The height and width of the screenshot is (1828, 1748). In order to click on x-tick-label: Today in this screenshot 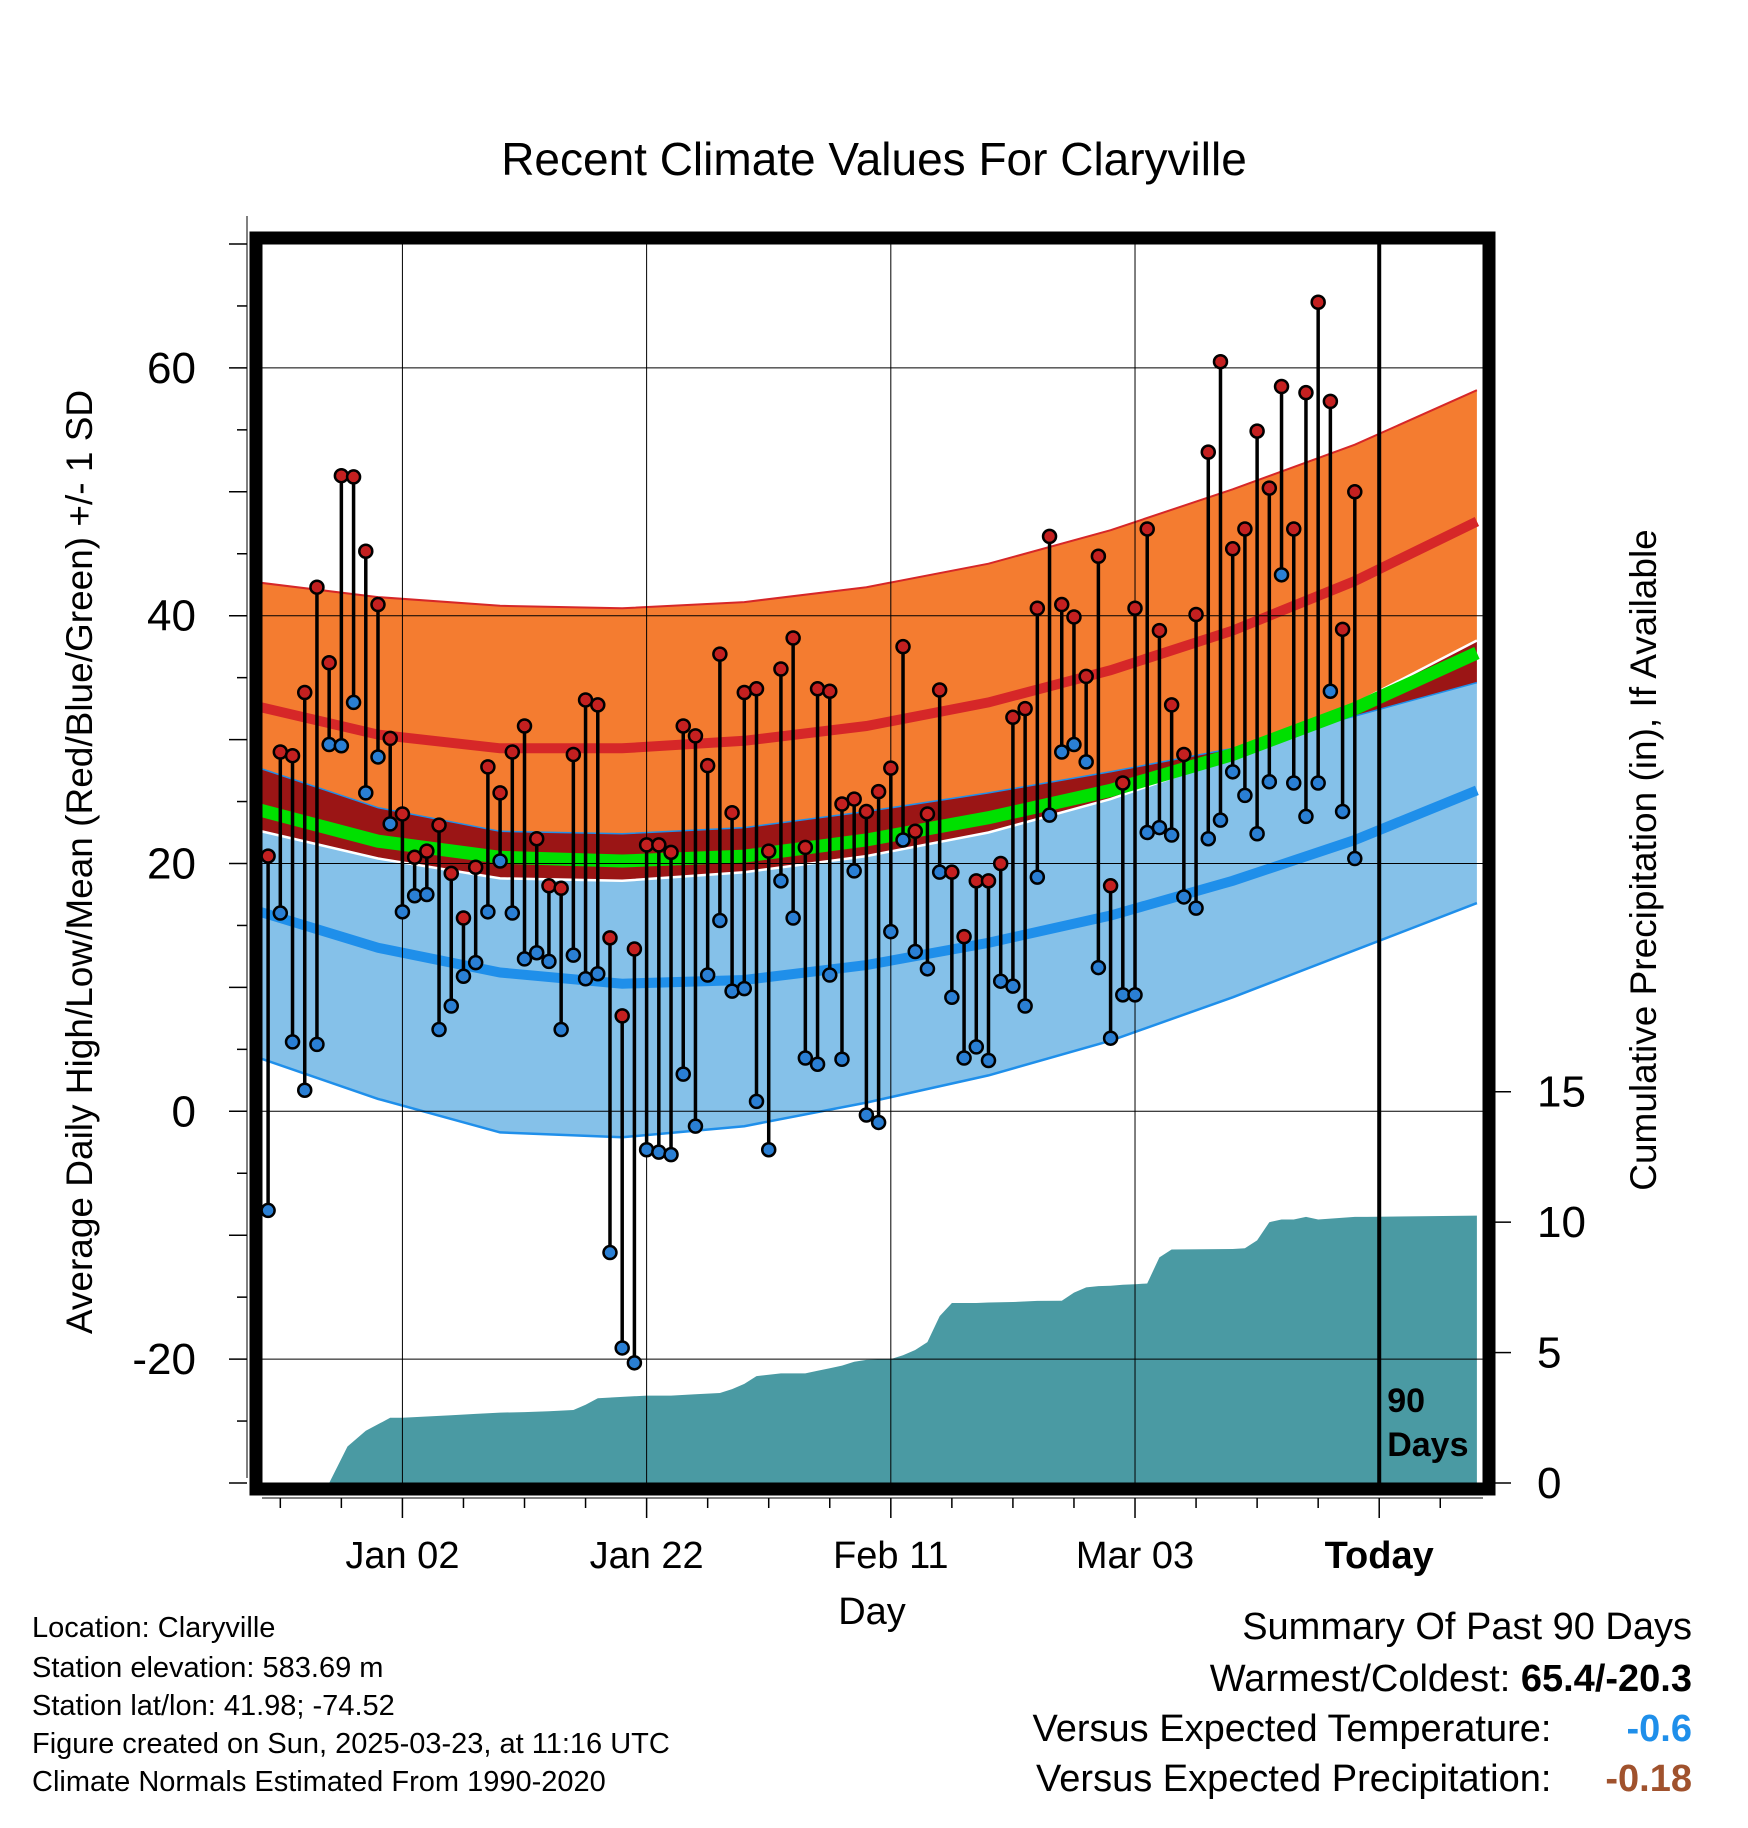, I will do `click(1379, 1556)`.